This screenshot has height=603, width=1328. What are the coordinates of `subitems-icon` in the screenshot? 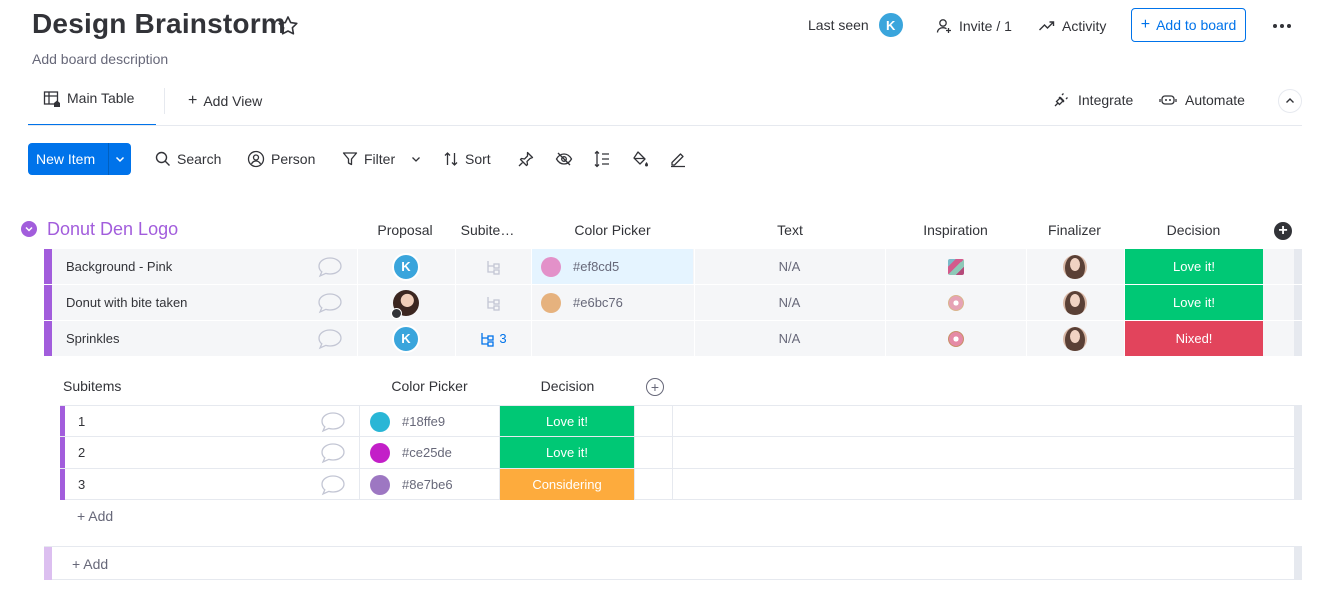 It's located at (493, 267).